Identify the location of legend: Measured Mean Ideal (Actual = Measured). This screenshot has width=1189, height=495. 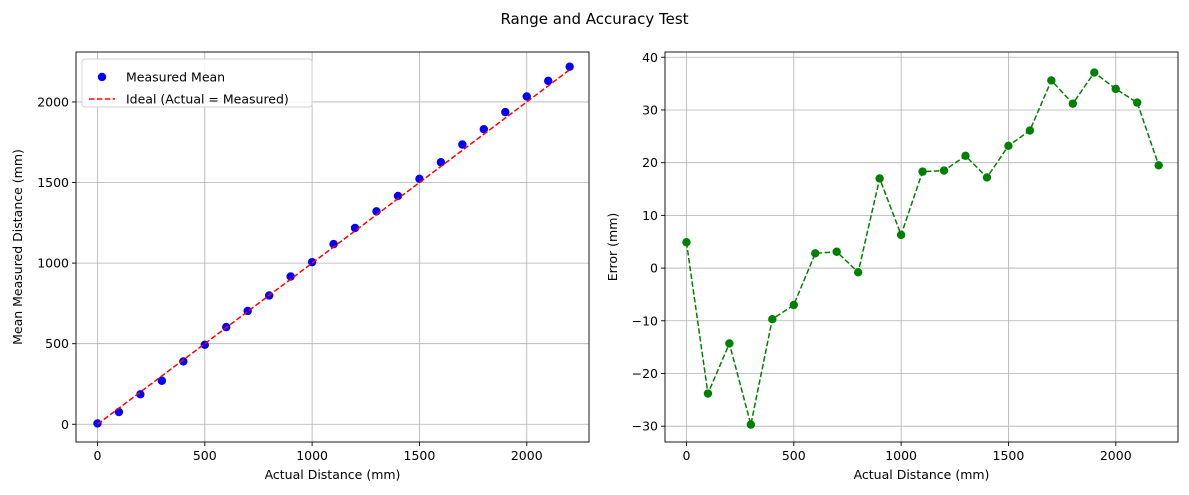
(197, 83).